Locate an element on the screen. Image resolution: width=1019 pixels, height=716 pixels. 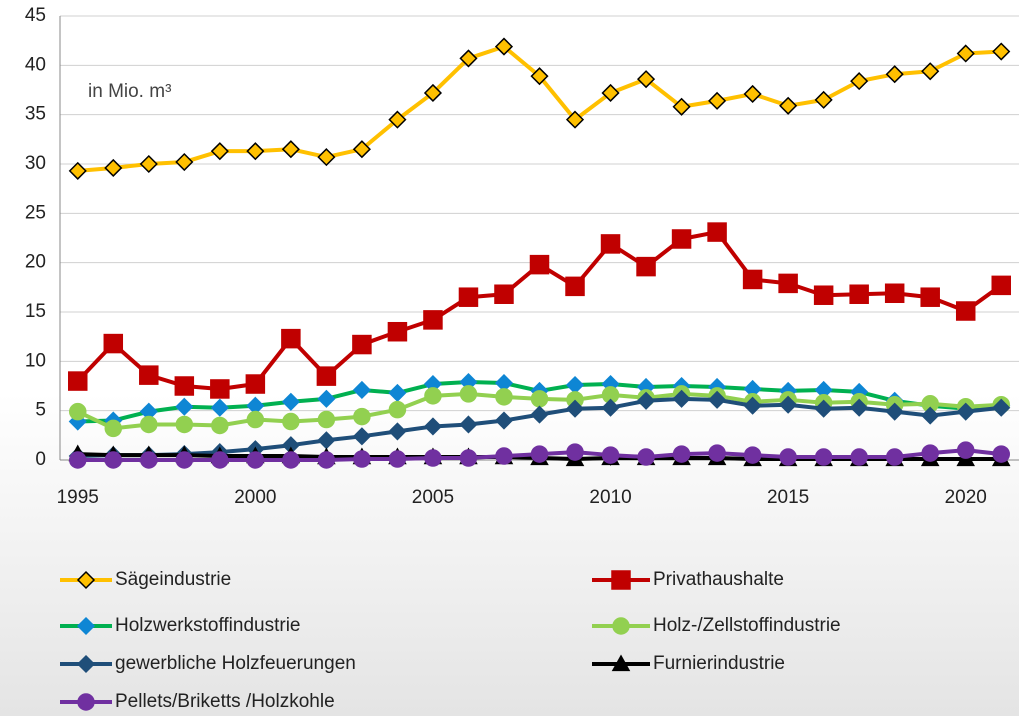
x-tick-label: 2010 is located at coordinates (610, 497).